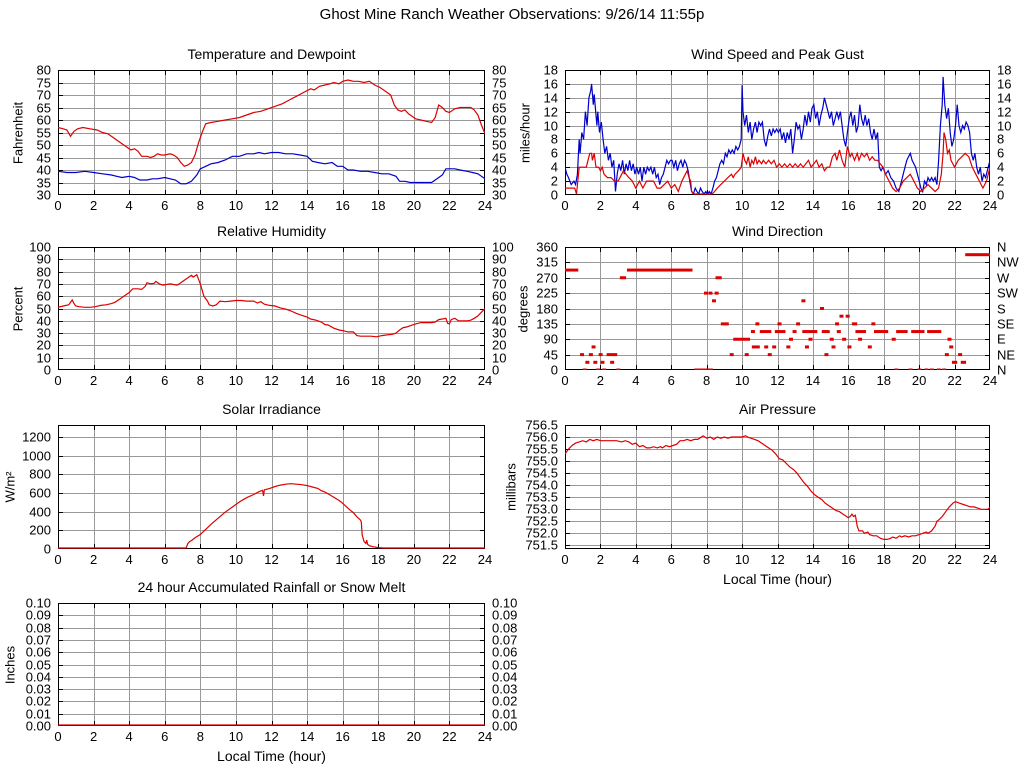 The image size is (1024, 768). What do you see at coordinates (499, 82) in the screenshot?
I see `tick-label: 75` at bounding box center [499, 82].